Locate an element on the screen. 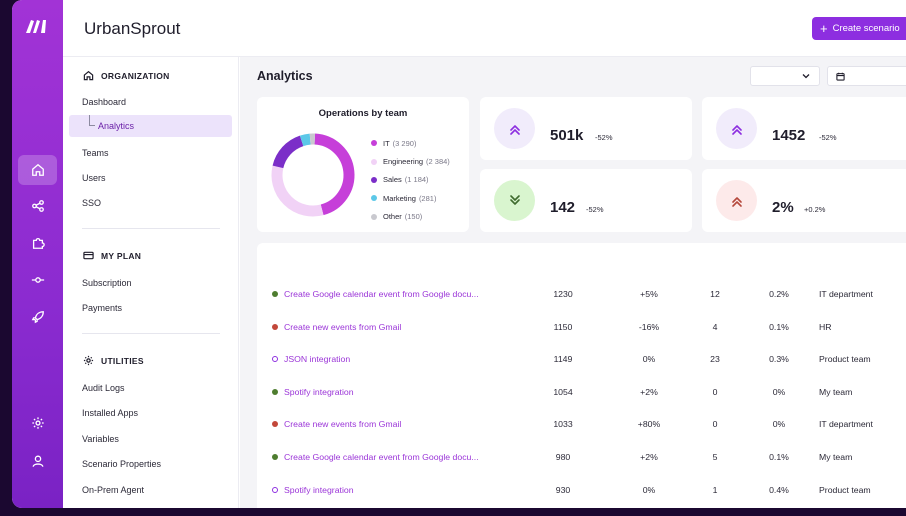 The height and width of the screenshot is (516, 906). sidebar-item-installed-apps: Installed Apps is located at coordinates (110, 413).